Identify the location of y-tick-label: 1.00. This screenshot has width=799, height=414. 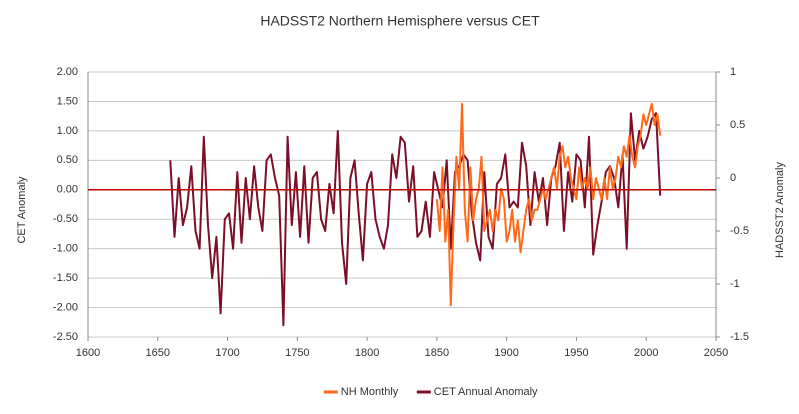
(67, 131).